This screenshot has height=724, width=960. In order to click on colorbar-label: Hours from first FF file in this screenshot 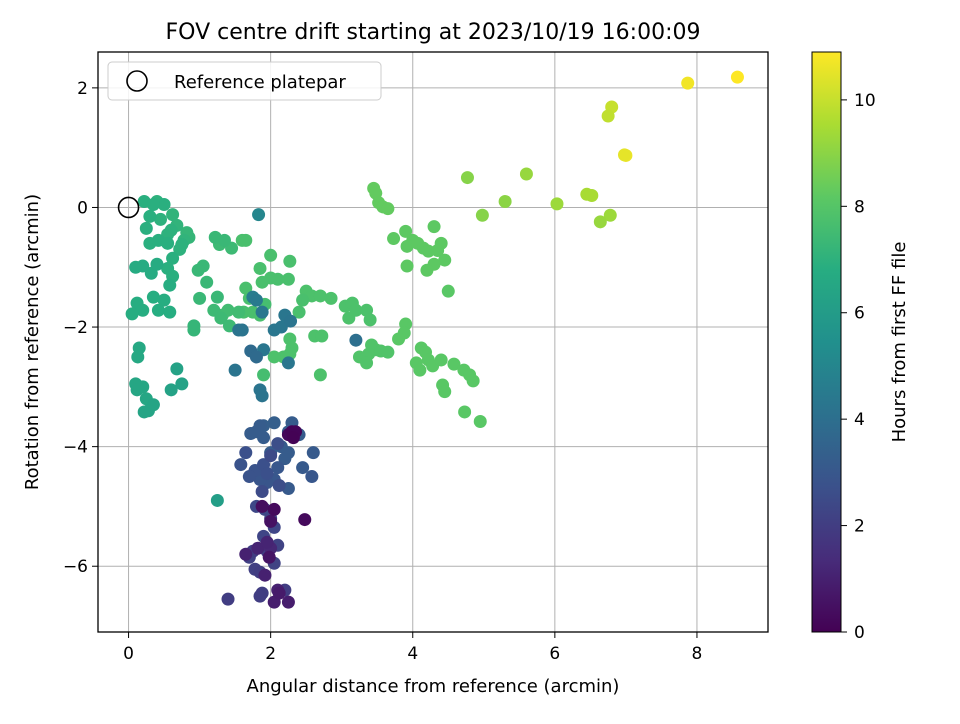, I will do `click(899, 342)`.